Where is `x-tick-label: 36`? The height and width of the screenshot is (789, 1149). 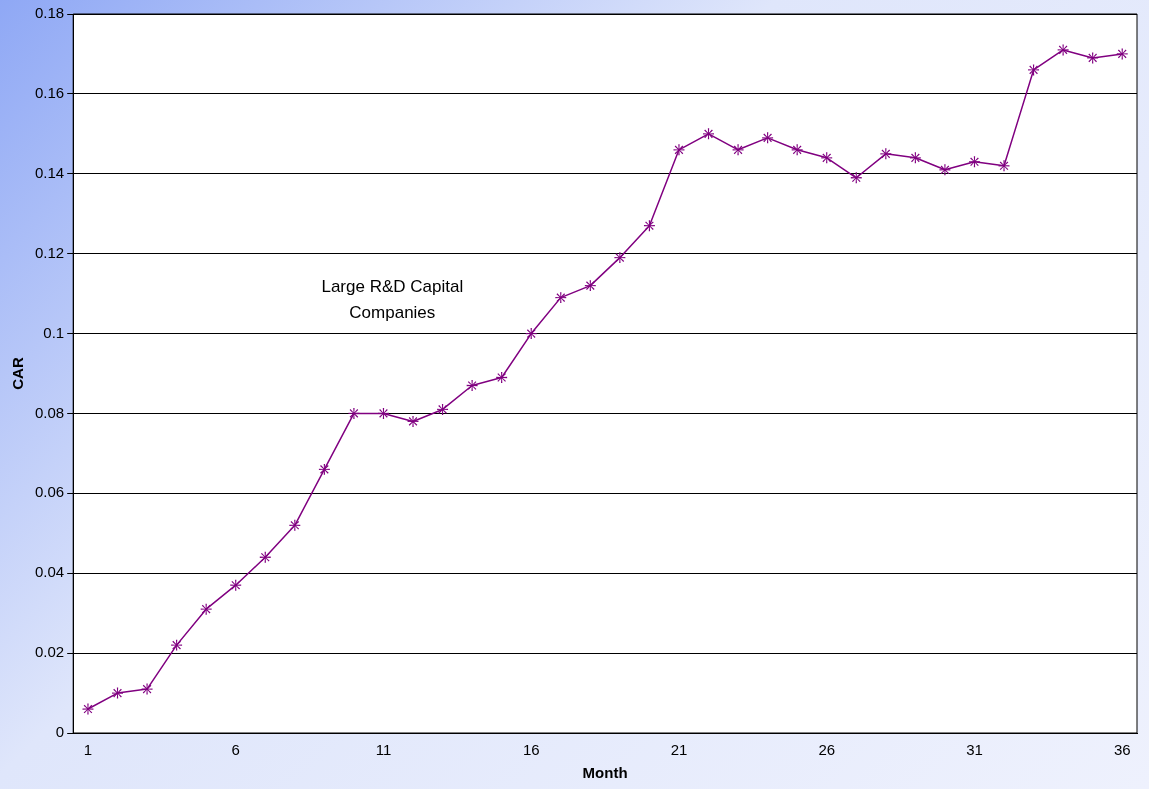
x-tick-label: 36 is located at coordinates (1122, 750).